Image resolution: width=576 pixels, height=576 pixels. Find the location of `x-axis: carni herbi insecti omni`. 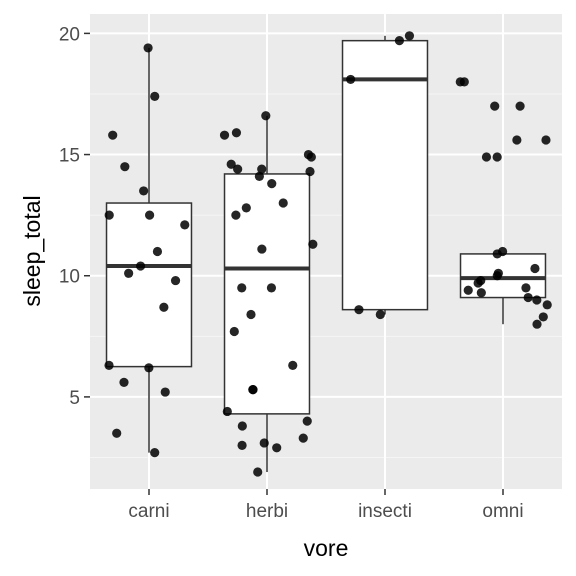

x-axis: carni herbi insecti omni is located at coordinates (326, 505).